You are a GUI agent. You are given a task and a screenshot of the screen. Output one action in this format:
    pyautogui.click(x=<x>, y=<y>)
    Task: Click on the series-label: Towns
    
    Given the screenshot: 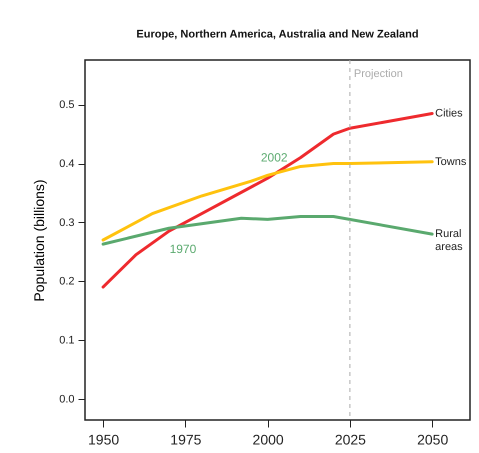 What is the action you would take?
    pyautogui.click(x=451, y=162)
    